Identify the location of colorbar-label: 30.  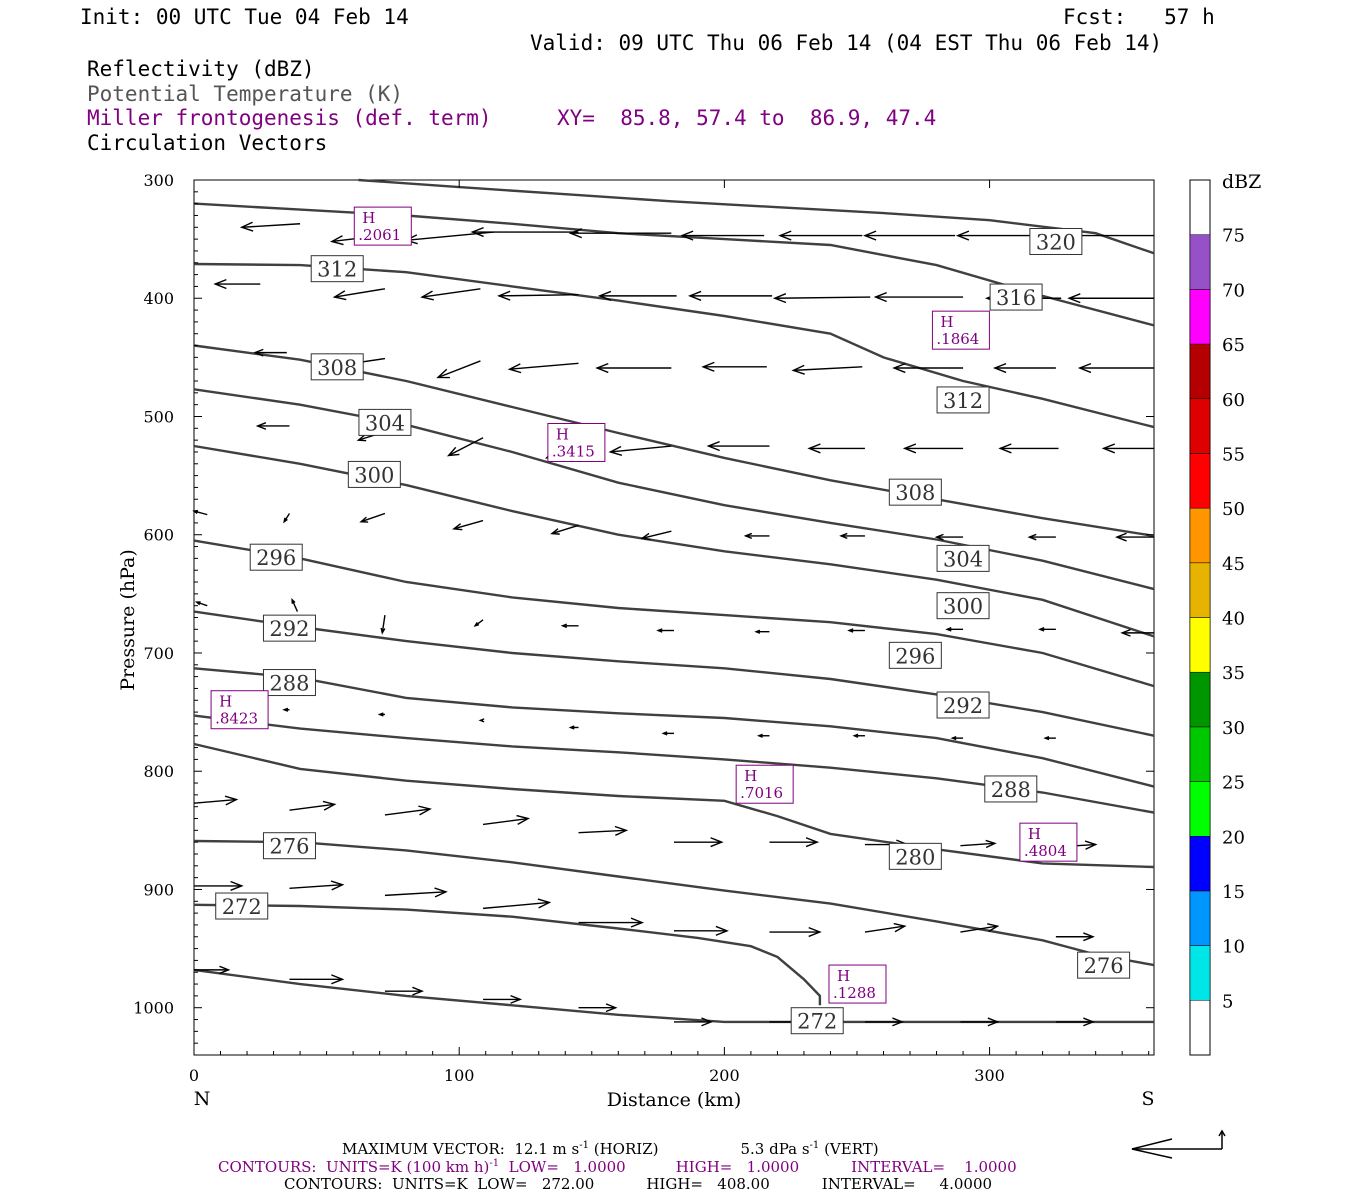
(1233, 728).